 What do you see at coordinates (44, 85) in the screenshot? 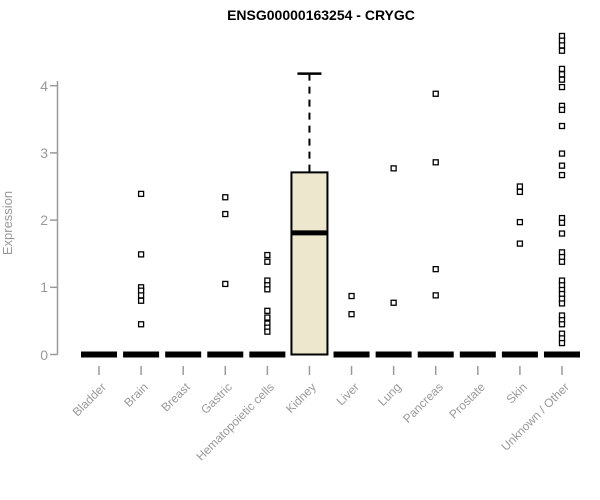
I see `y-tick-label: 4` at bounding box center [44, 85].